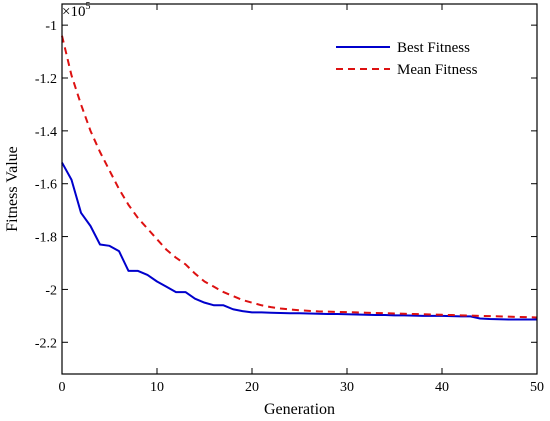  Describe the element at coordinates (252, 387) in the screenshot. I see `x-tick-label: 20` at that location.